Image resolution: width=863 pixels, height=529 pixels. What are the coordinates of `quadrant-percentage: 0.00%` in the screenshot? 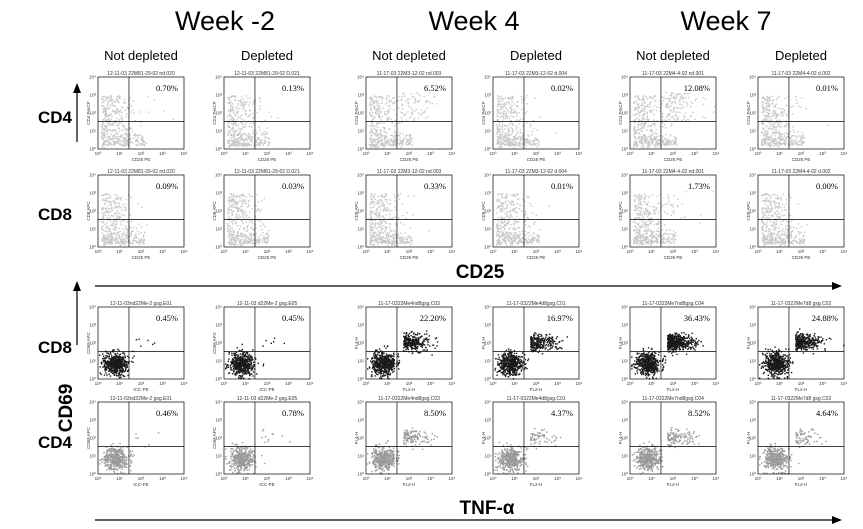 It's located at (827, 186).